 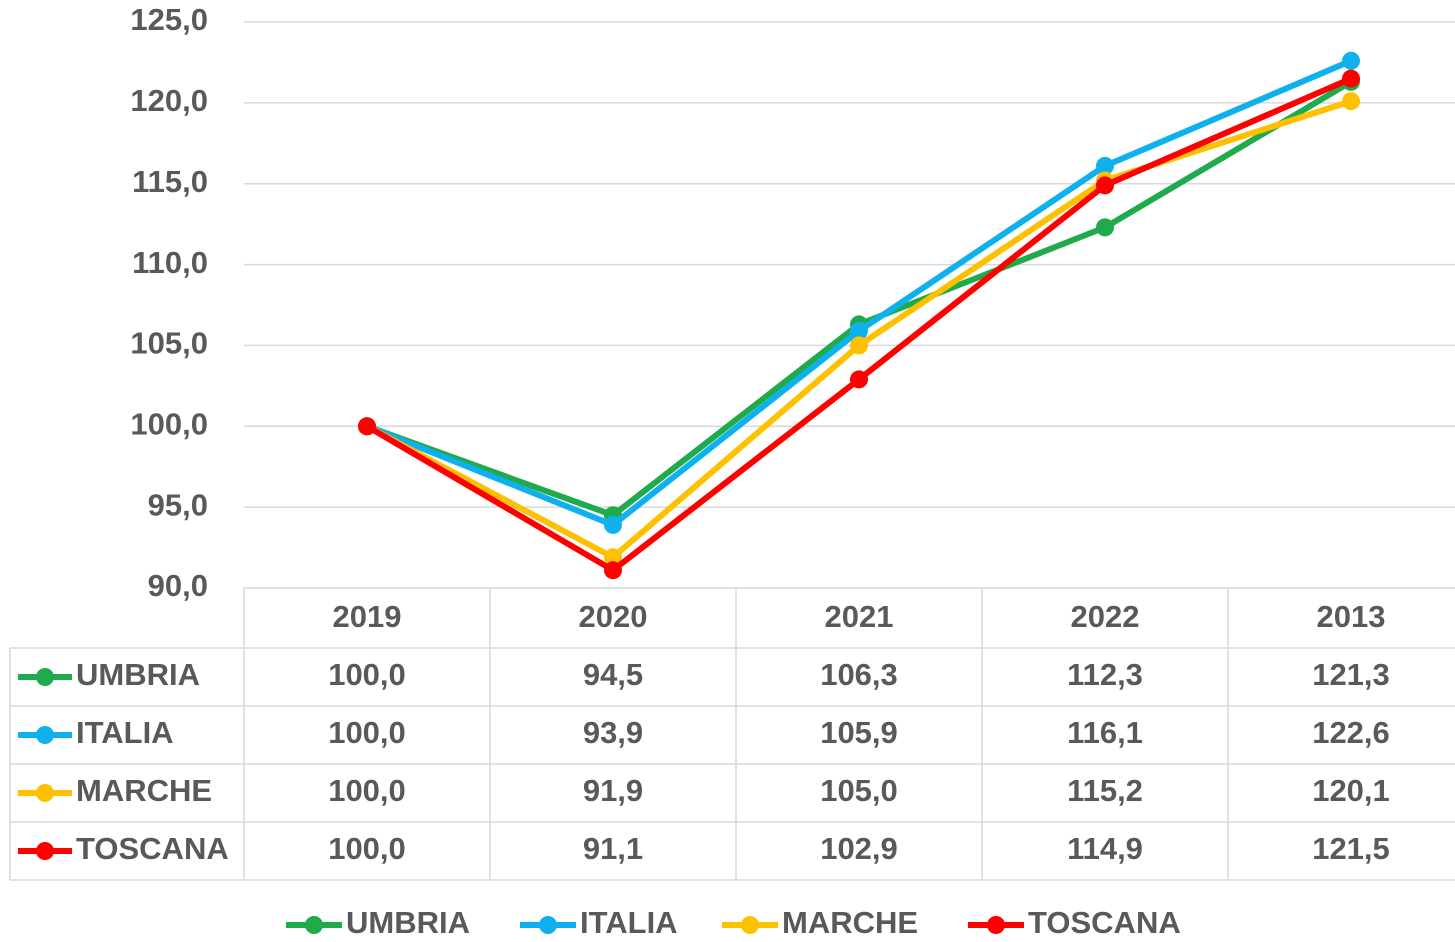 I want to click on y-tick-label: 95,0, so click(x=178, y=504).